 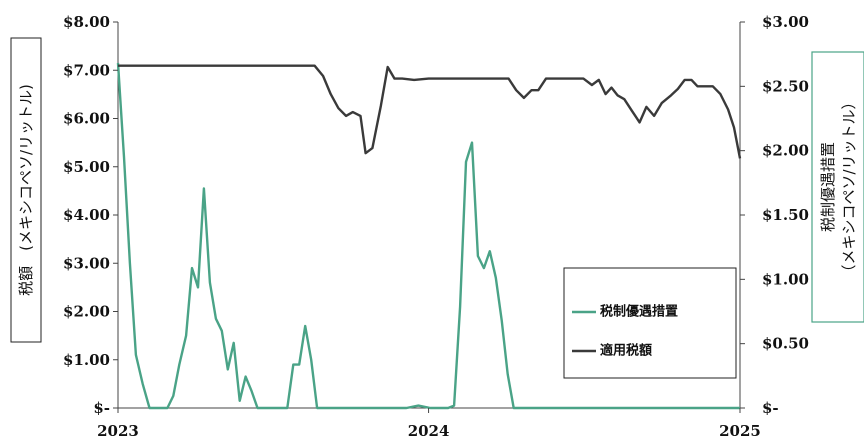 What do you see at coordinates (86, 360) in the screenshot?
I see `left-tick-label: $1.00` at bounding box center [86, 360].